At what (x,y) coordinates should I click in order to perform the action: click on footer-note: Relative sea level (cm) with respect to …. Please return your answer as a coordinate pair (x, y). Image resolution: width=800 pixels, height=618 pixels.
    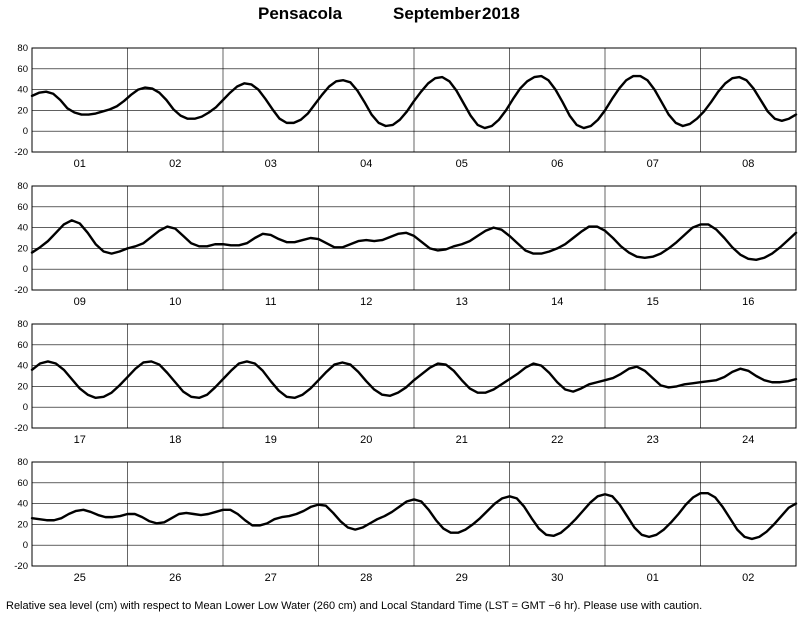
    Looking at the image, I should click on (354, 606).